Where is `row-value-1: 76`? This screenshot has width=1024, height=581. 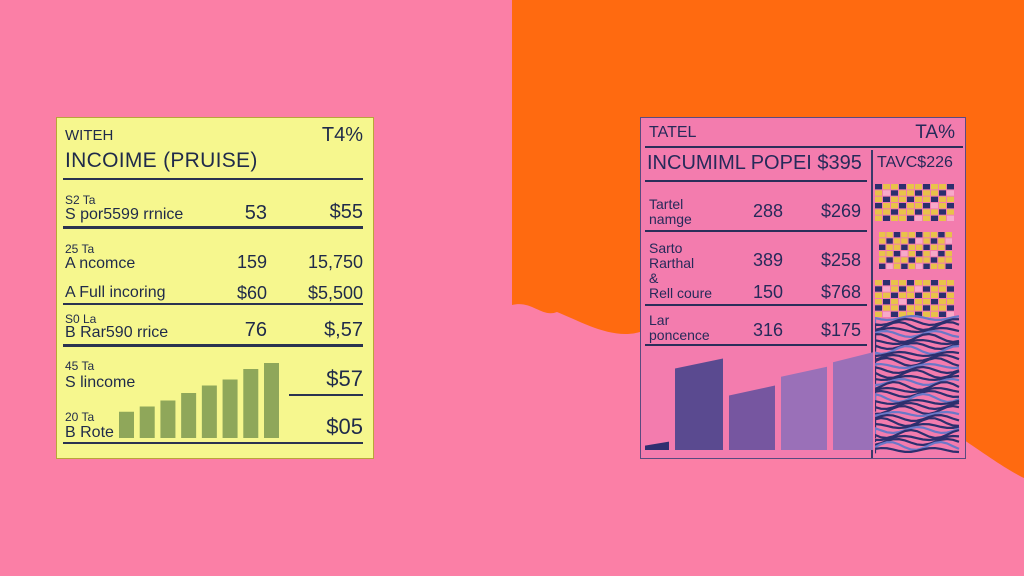 row-value-1: 76 is located at coordinates (255, 330).